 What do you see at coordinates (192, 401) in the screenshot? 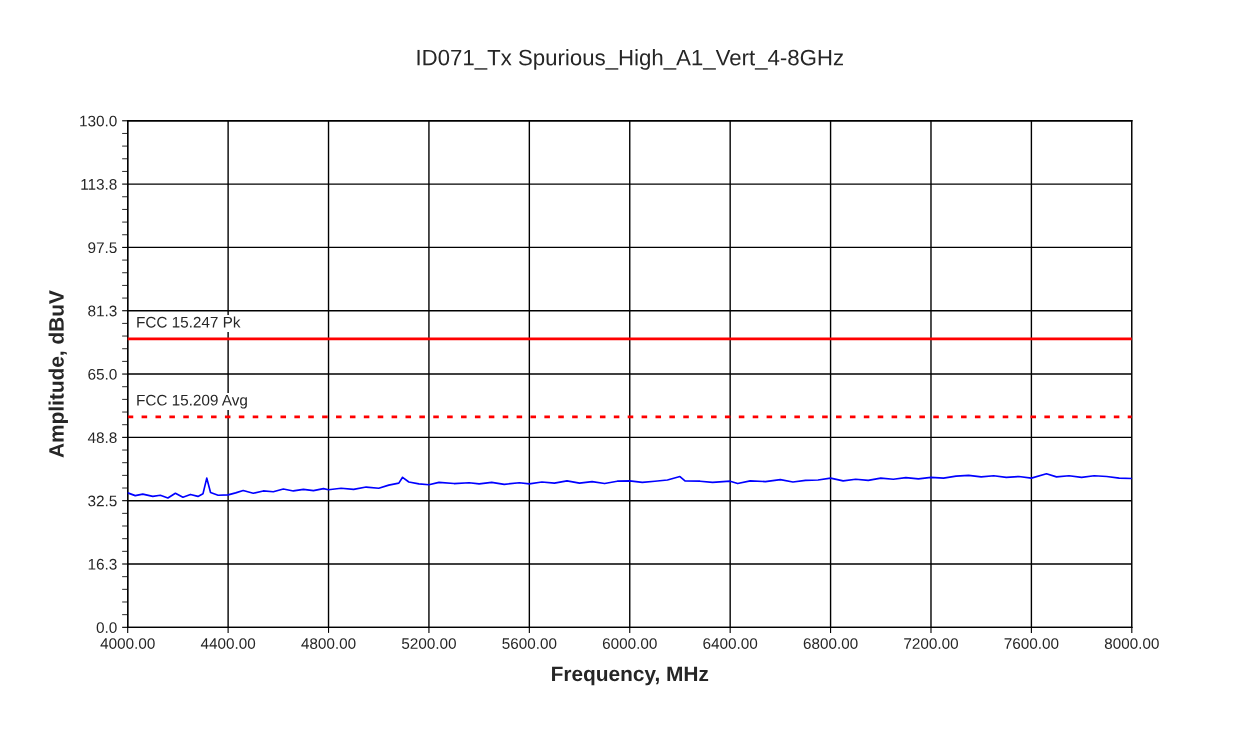
I see `ref-line-label: FCC 15.209 Avg` at bounding box center [192, 401].